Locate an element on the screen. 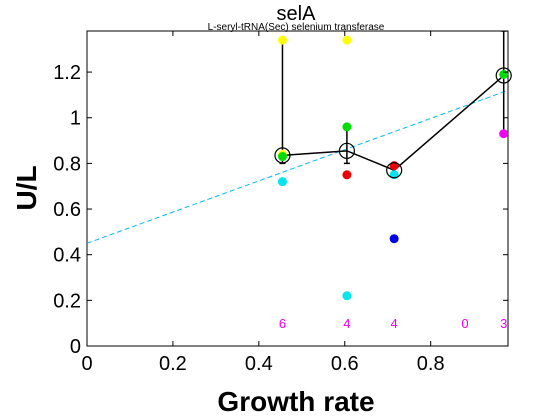 This screenshot has height=420, width=560. count-labels-layer: 6 4 4 0 3 is located at coordinates (393, 323).